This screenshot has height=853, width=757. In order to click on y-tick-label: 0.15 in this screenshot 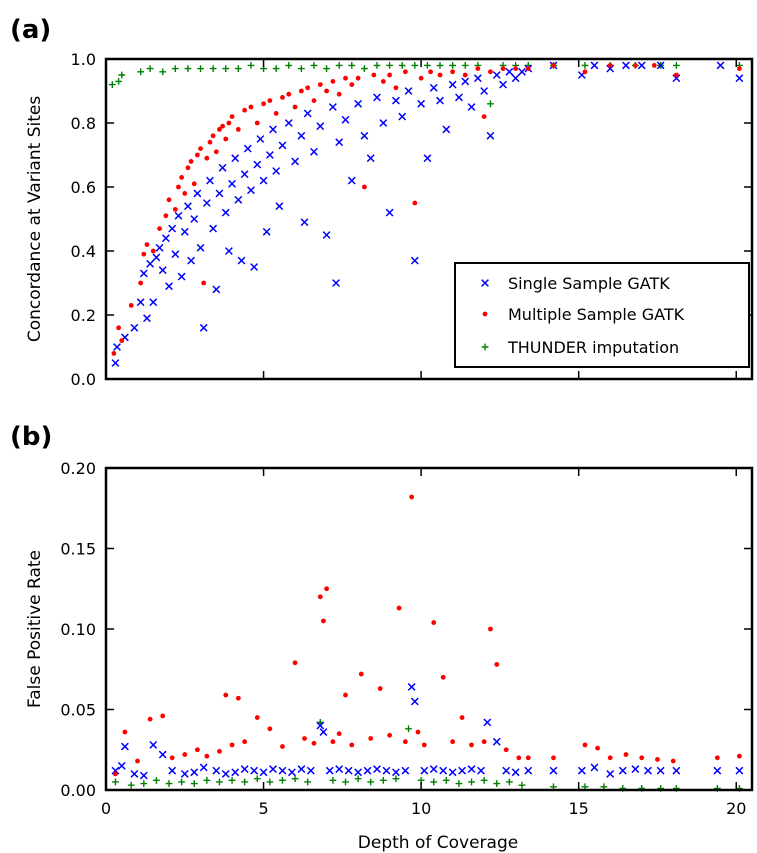, I will do `click(78, 549)`.